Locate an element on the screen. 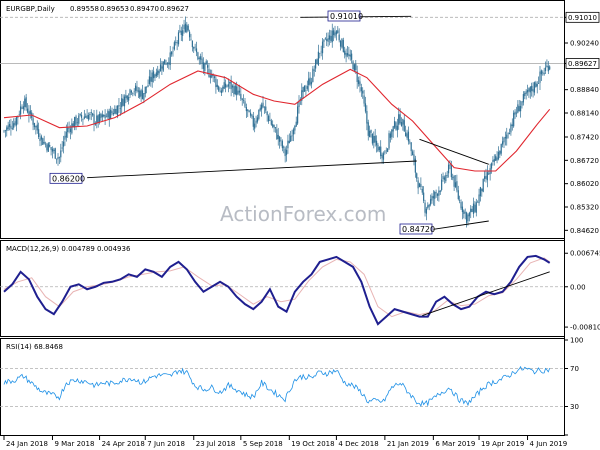  price-ytick-label: 0.88840 is located at coordinates (584, 90).